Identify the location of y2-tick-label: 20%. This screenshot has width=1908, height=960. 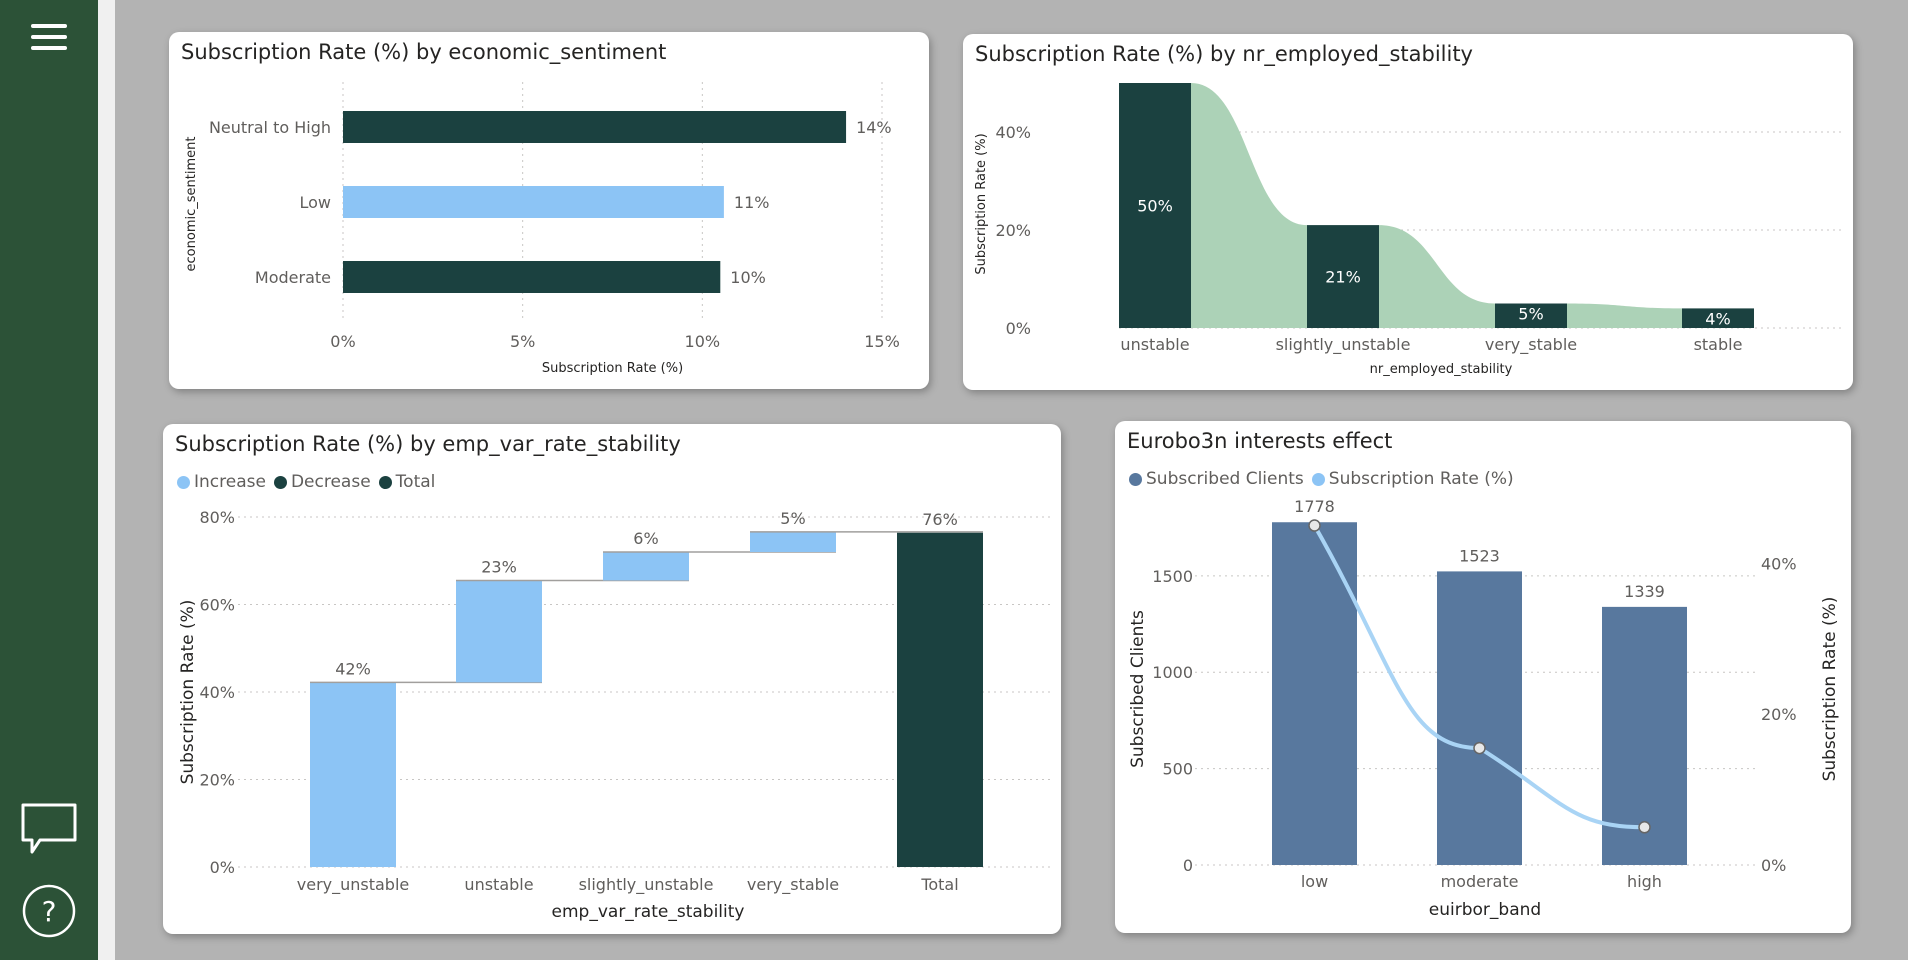
(1779, 714).